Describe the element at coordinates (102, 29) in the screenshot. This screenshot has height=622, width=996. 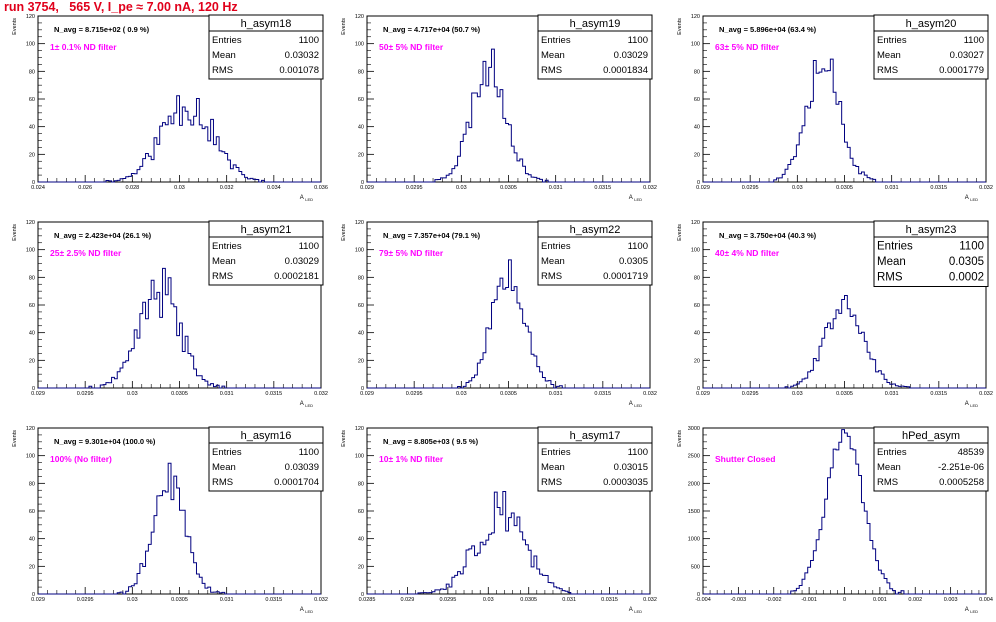
I see `navg-label: N_avg = 8.715e+02 ( 0.9 %)` at that location.